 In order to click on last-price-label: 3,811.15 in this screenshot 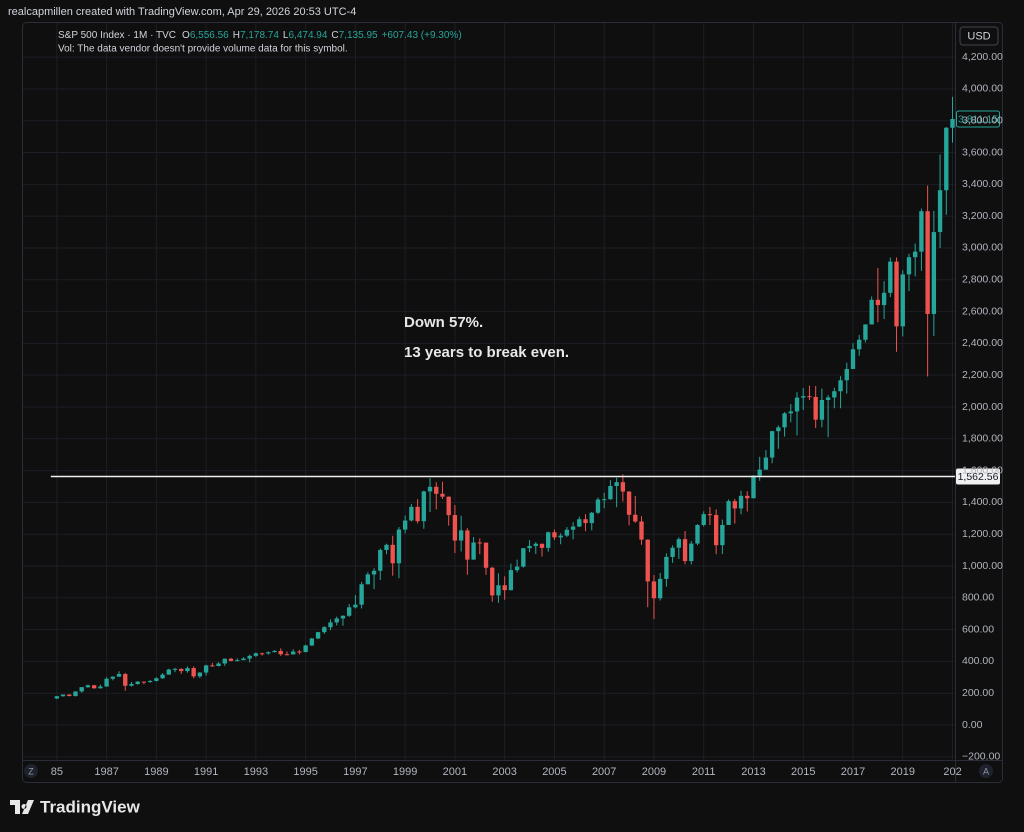, I will do `click(978, 119)`.